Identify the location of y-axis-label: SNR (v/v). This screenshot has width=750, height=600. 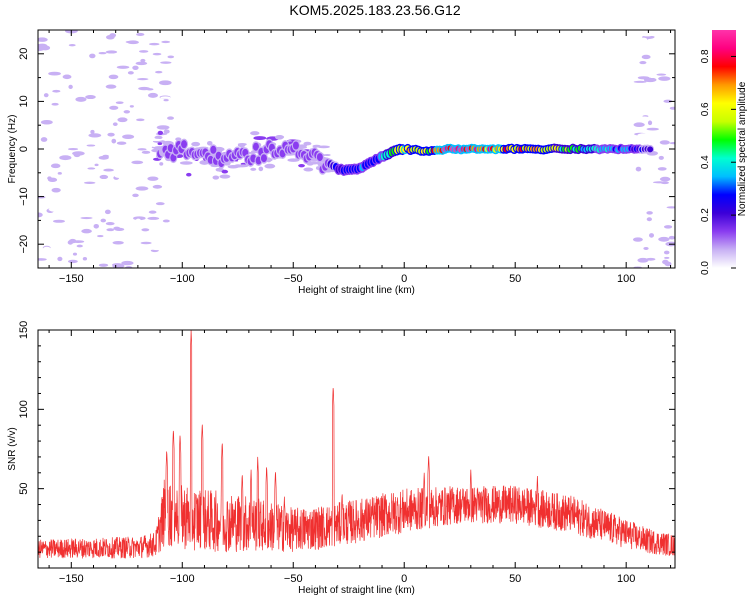
(12, 448).